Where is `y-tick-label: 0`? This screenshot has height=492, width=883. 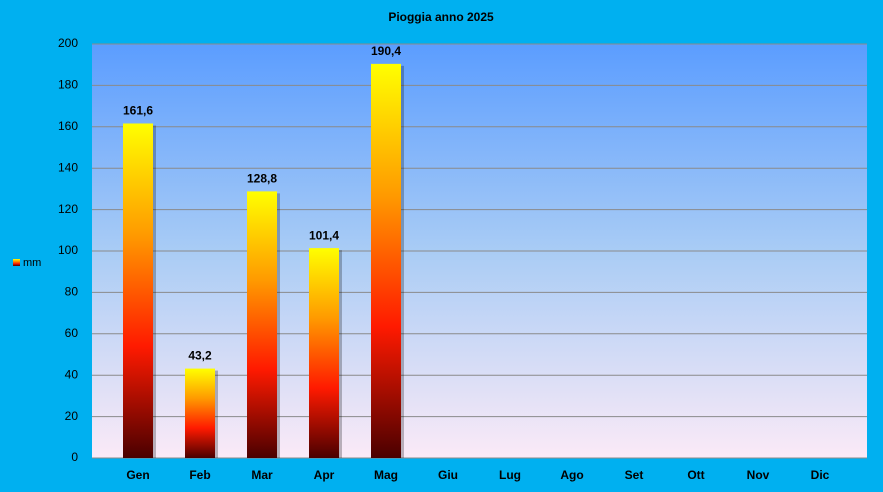 y-tick-label: 0 is located at coordinates (74, 457).